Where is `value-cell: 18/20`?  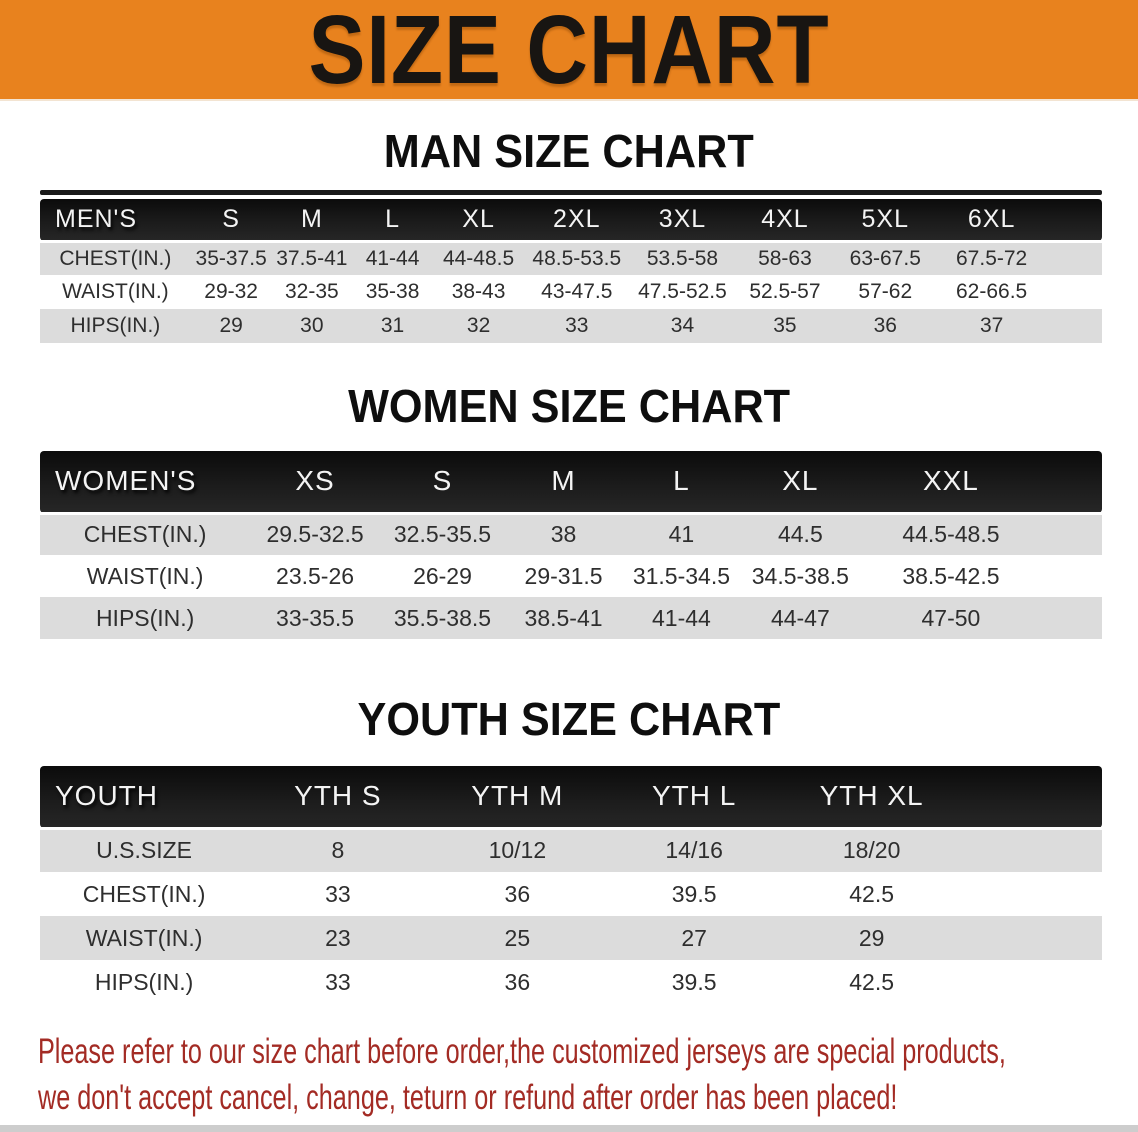 value-cell: 18/20 is located at coordinates (871, 850).